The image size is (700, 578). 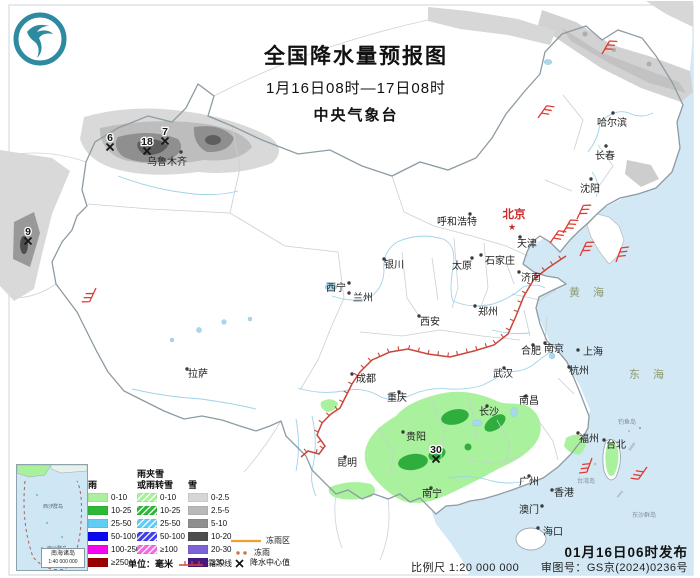 I want to click on precip-center-marker: 6, so click(x=110, y=141).